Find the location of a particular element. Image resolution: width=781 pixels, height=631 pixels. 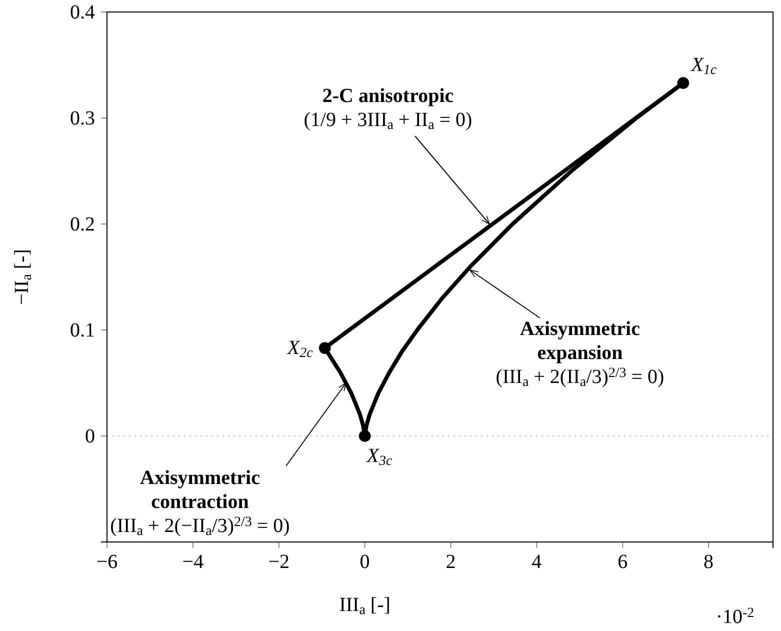

annotation: X$_{1c}$ is located at coordinates (704, 66).